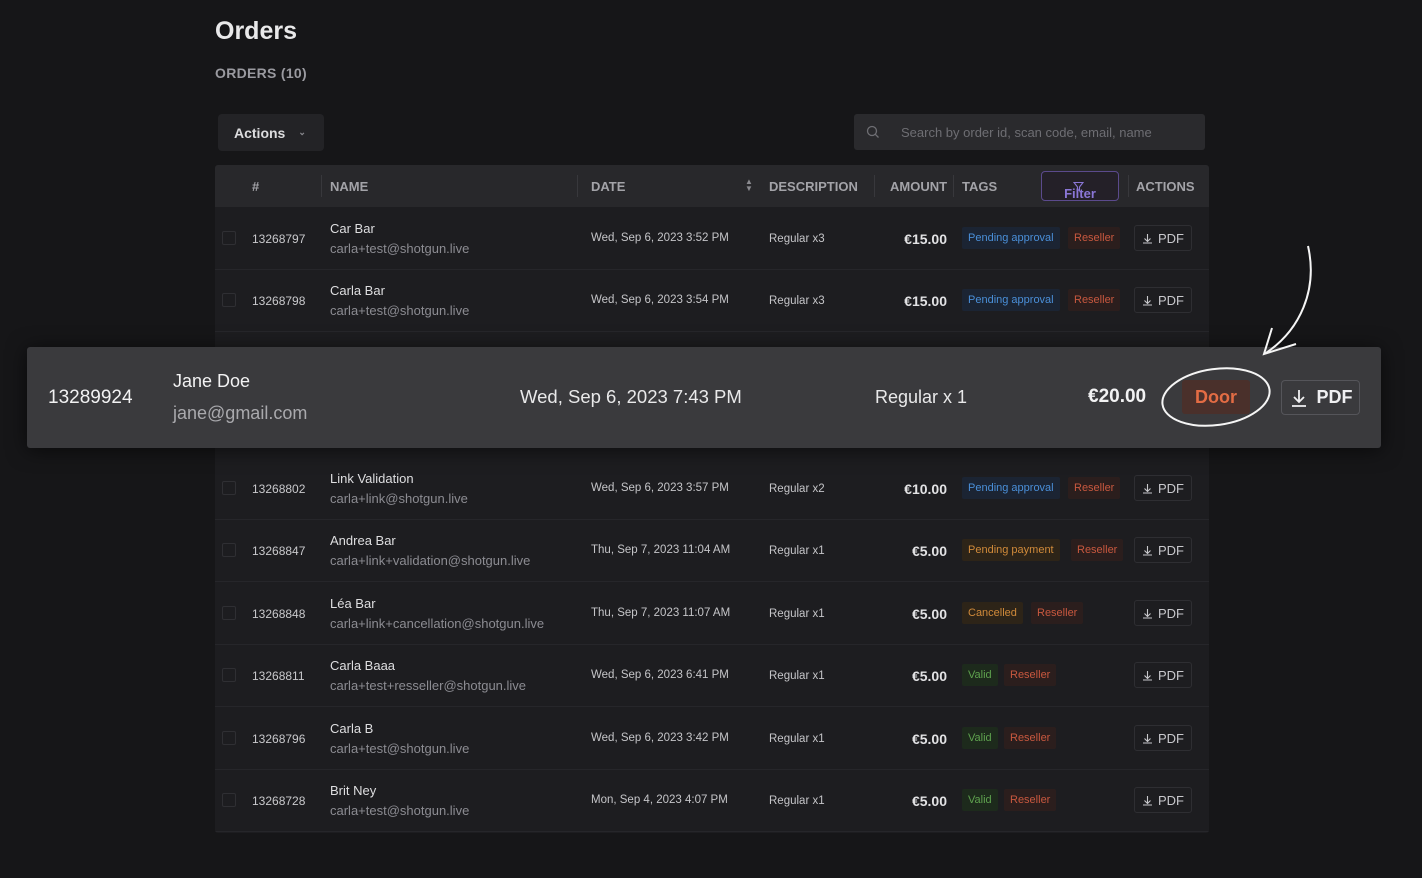 This screenshot has height=878, width=1422. I want to click on customer-name: Carla Bar, so click(357, 290).